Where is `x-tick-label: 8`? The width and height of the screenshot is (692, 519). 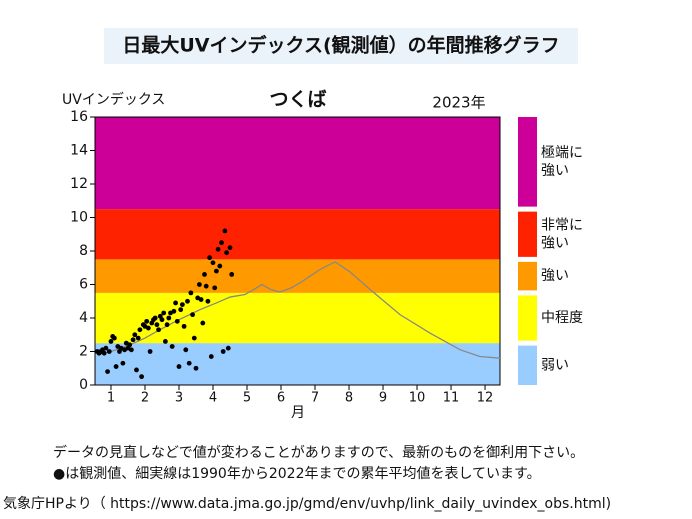
x-tick-label: 8 is located at coordinates (349, 398).